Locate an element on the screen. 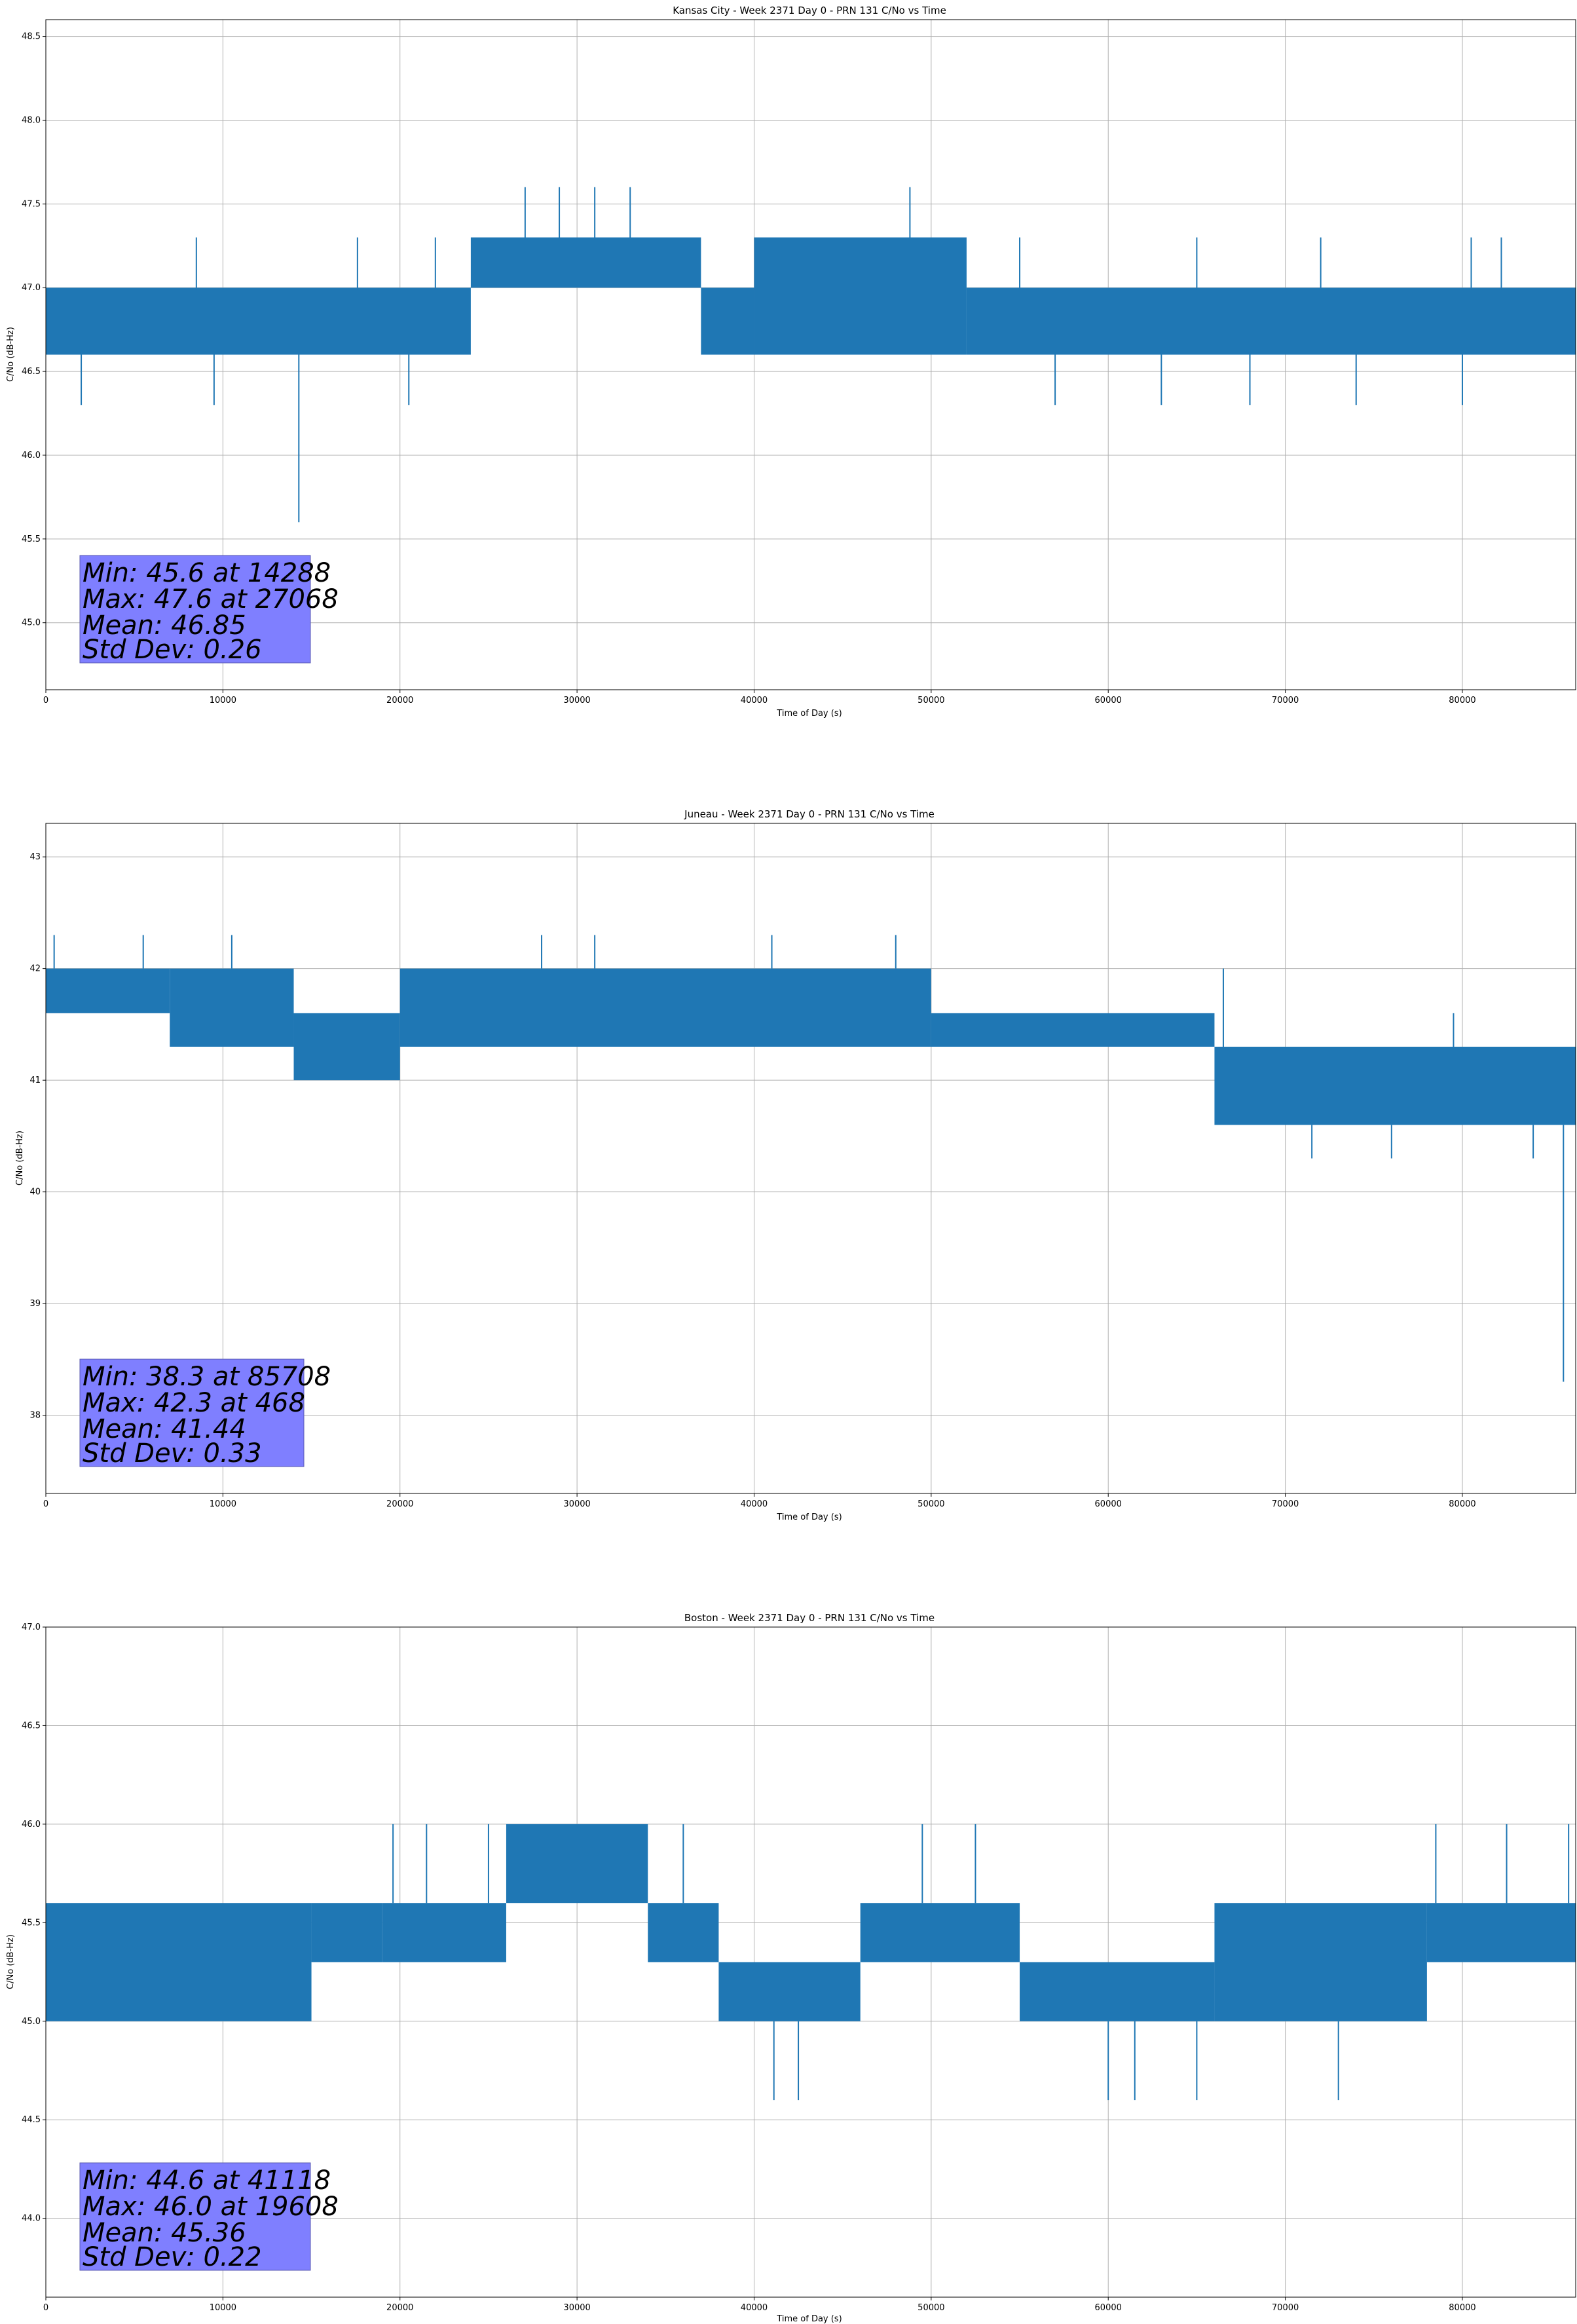 The height and width of the screenshot is (2324, 1577). y-tick-label: 44.5 is located at coordinates (31, 2120).